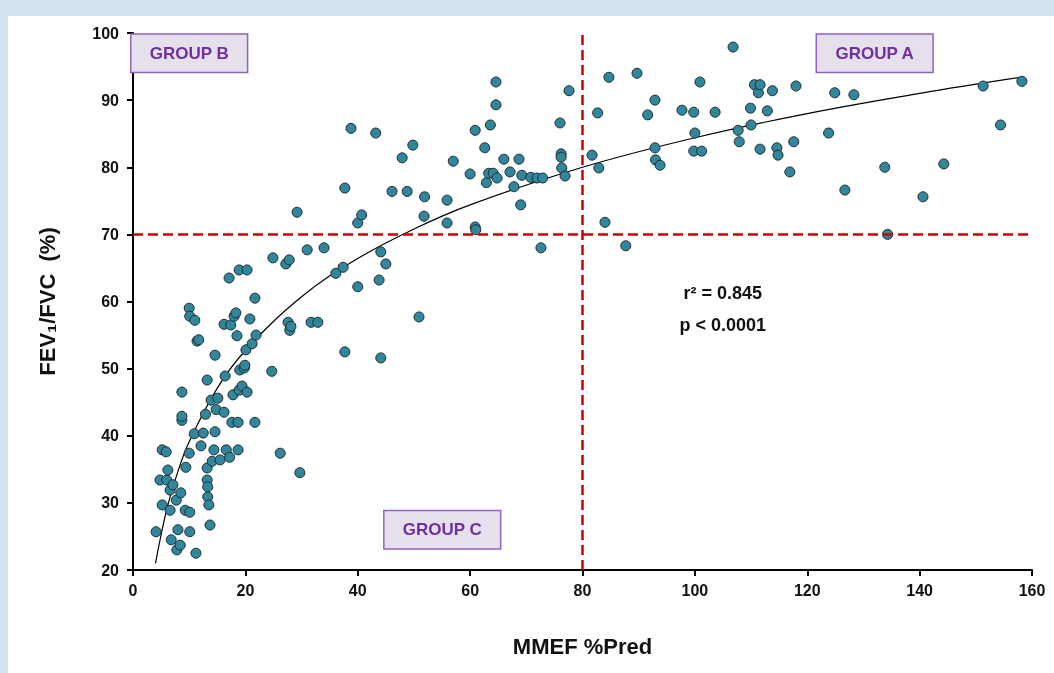  What do you see at coordinates (723, 325) in the screenshot?
I see `annotation: p < 0.0001` at bounding box center [723, 325].